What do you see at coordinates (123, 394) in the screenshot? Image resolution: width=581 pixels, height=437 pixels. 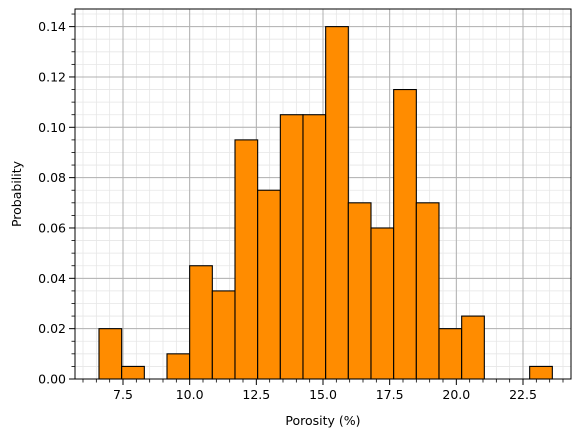 I see `x-tick-label: 7.5` at bounding box center [123, 394].